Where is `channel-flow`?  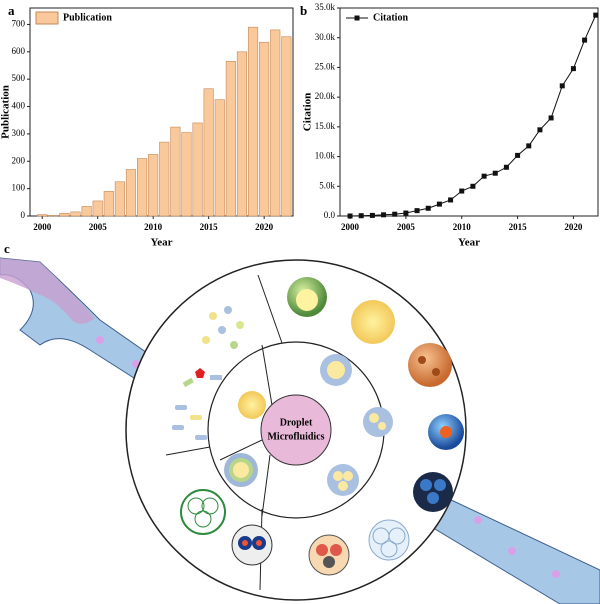
channel-flow is located at coordinates (47, 291).